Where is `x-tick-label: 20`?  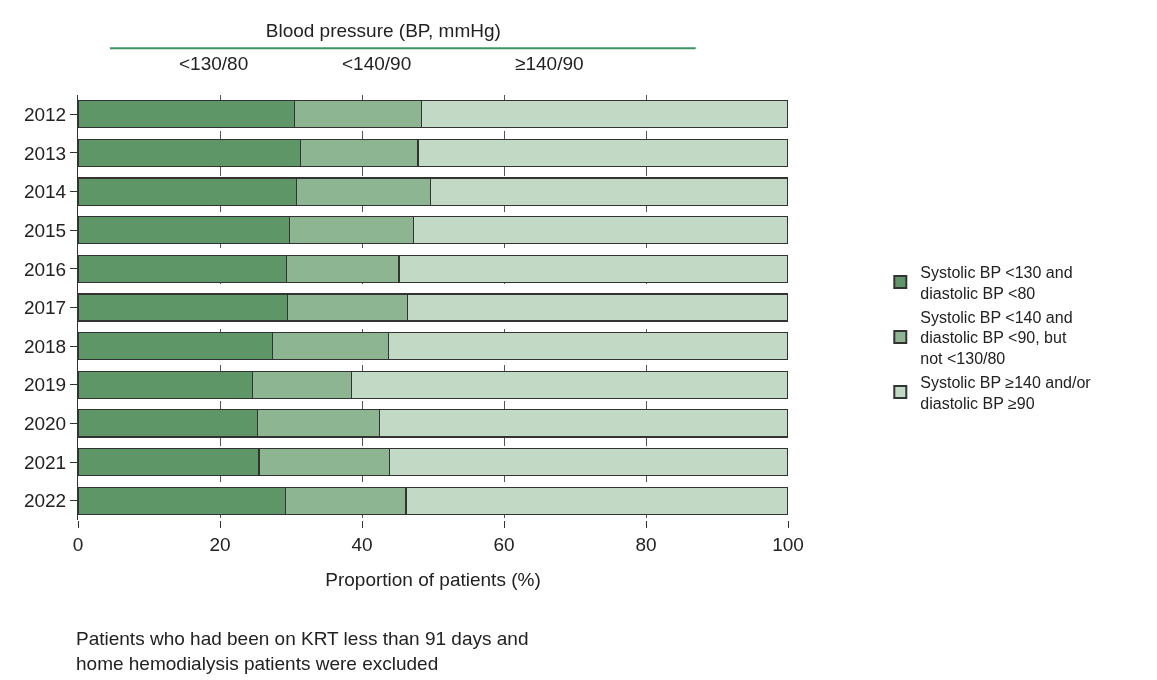
x-tick-label: 20 is located at coordinates (220, 544).